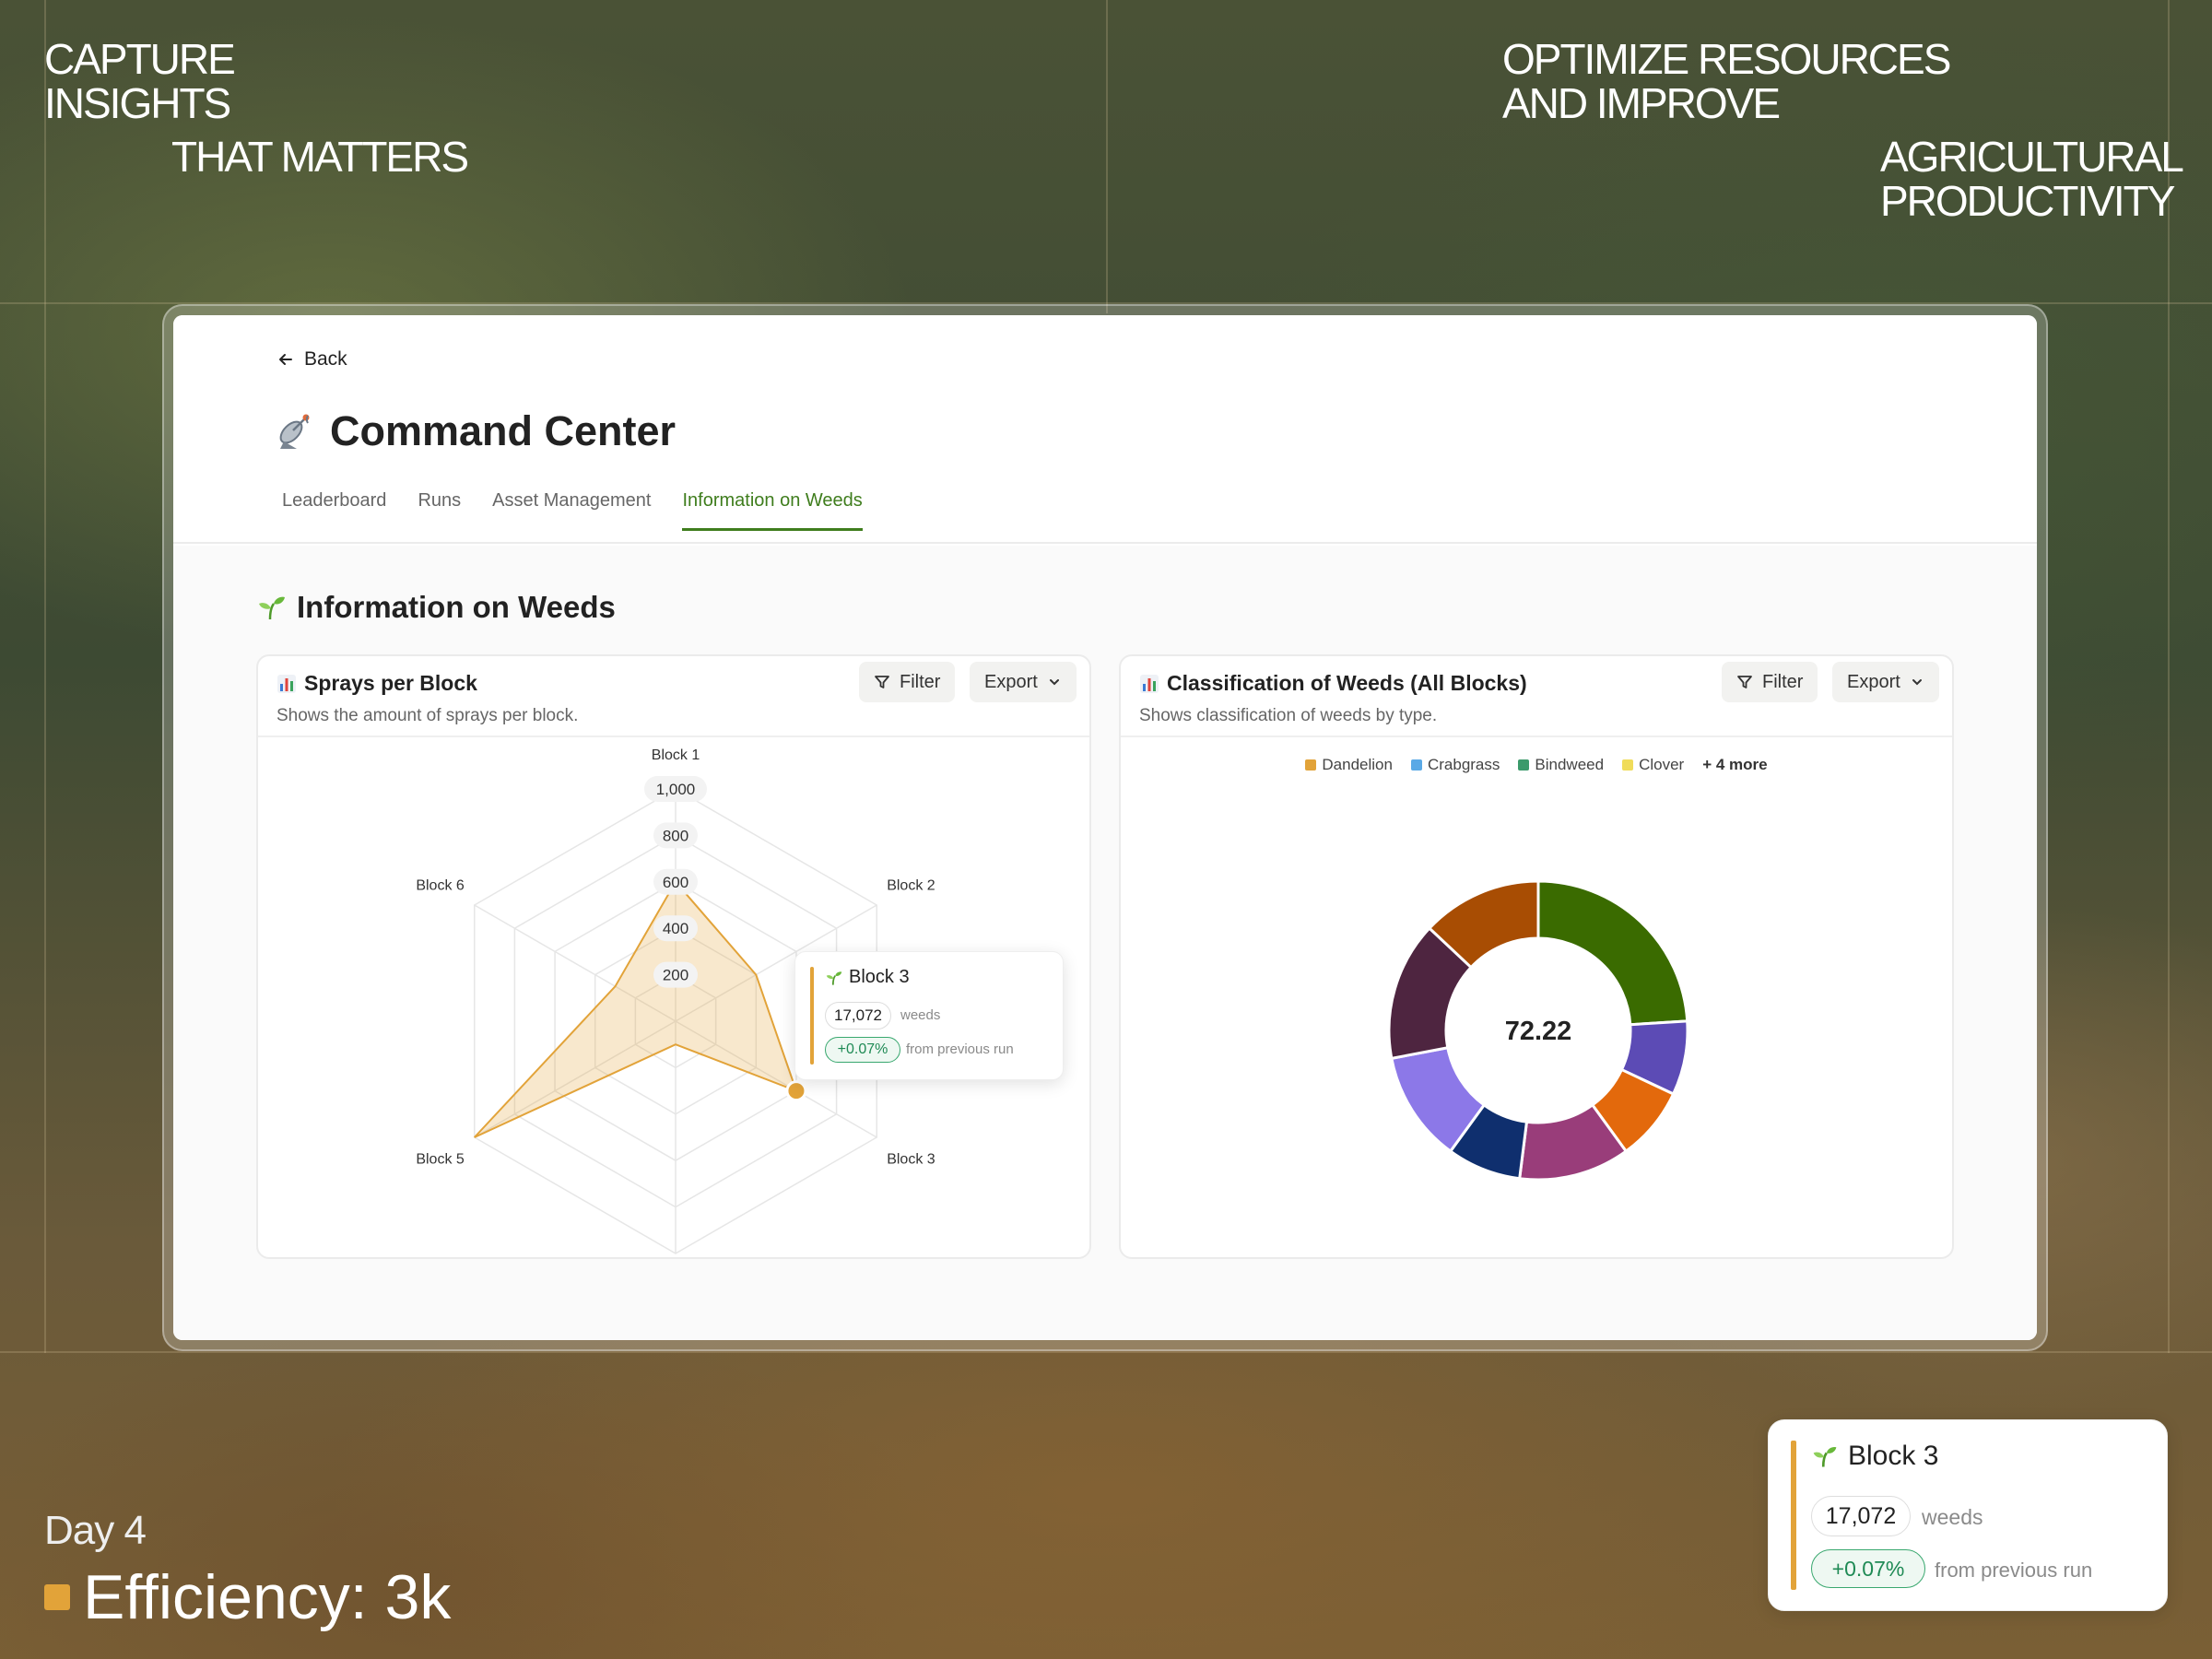  What do you see at coordinates (440, 886) in the screenshot?
I see `radar-category-label: Block 6` at bounding box center [440, 886].